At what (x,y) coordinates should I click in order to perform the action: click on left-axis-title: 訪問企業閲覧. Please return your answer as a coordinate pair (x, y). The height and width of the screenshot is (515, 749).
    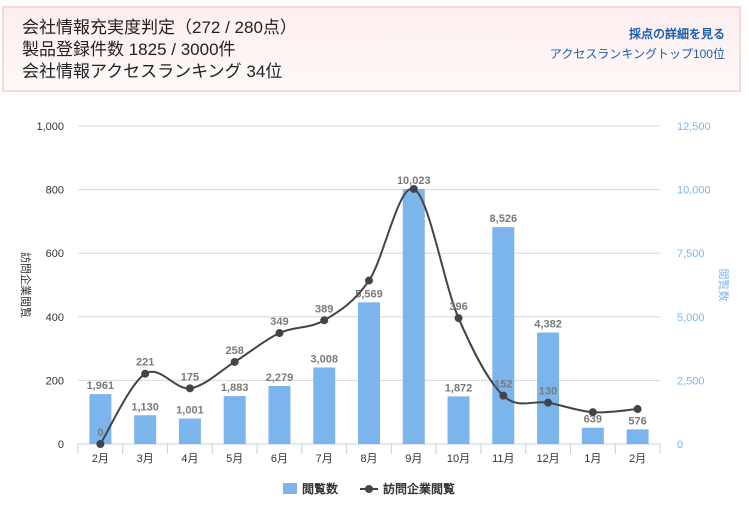
    Looking at the image, I should click on (26, 285).